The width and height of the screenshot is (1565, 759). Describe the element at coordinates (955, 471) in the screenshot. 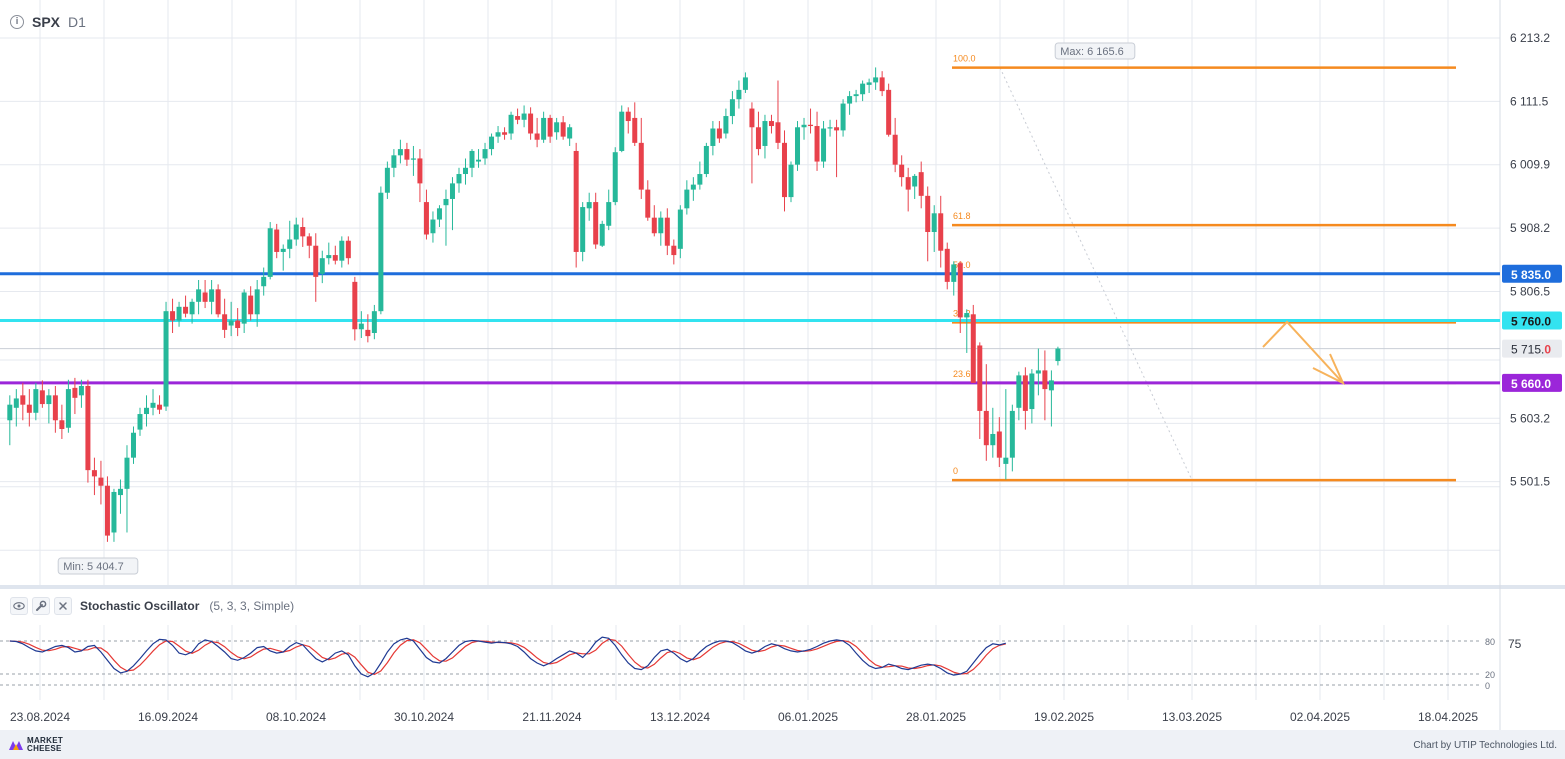

I see `fib-level-label: 0` at that location.